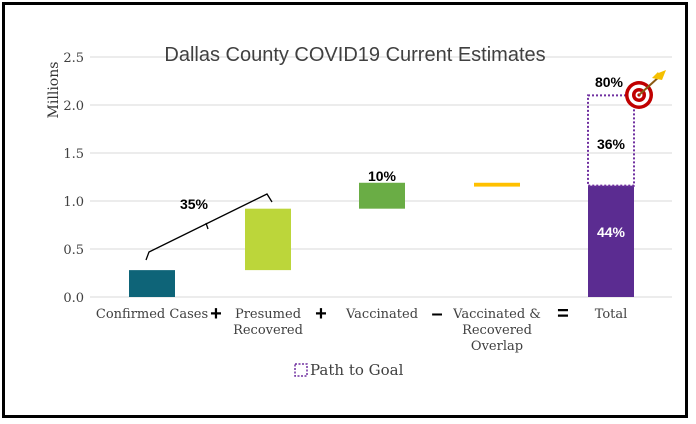  I want to click on x-category-label: Presumed, so click(268, 314).